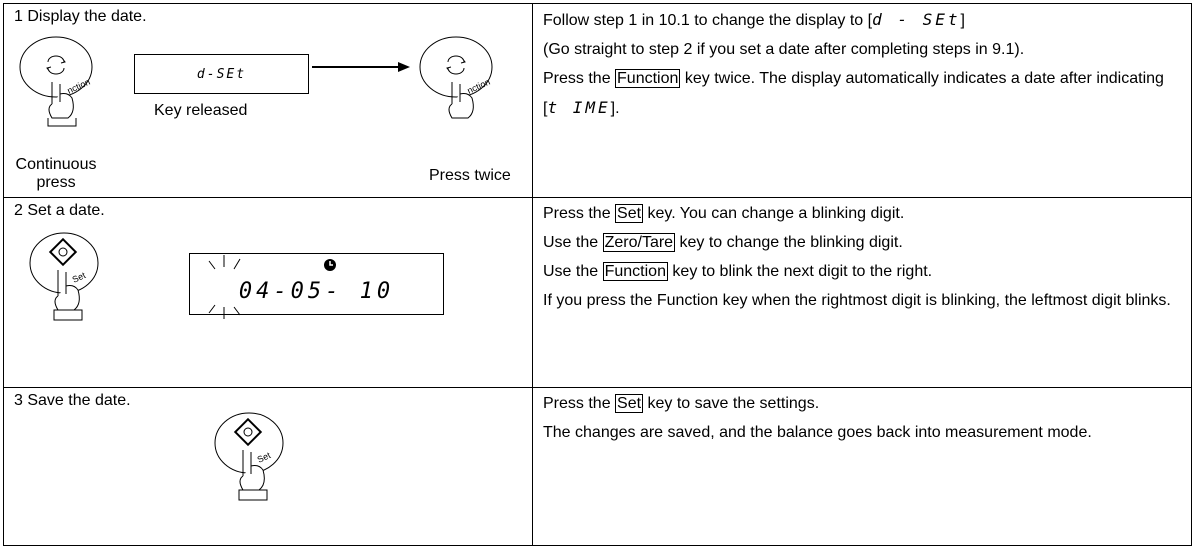 The width and height of the screenshot is (1196, 549). What do you see at coordinates (731, 403) in the screenshot?
I see `text: key to save the settings.` at bounding box center [731, 403].